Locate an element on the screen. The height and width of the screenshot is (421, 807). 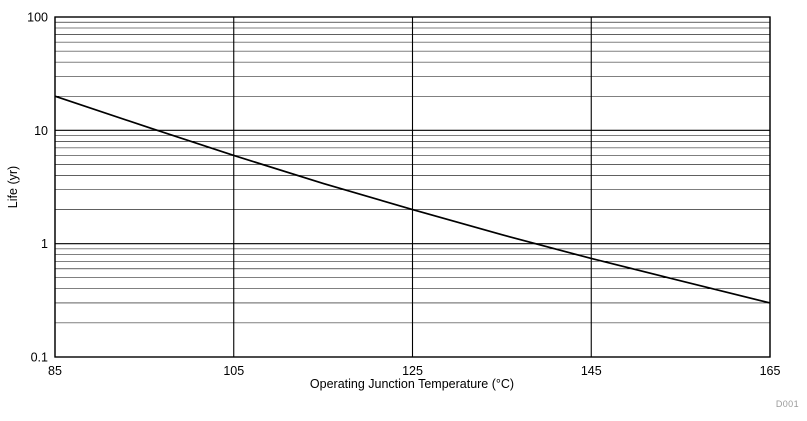
y-tick-label: 0.1 is located at coordinates (39, 358).